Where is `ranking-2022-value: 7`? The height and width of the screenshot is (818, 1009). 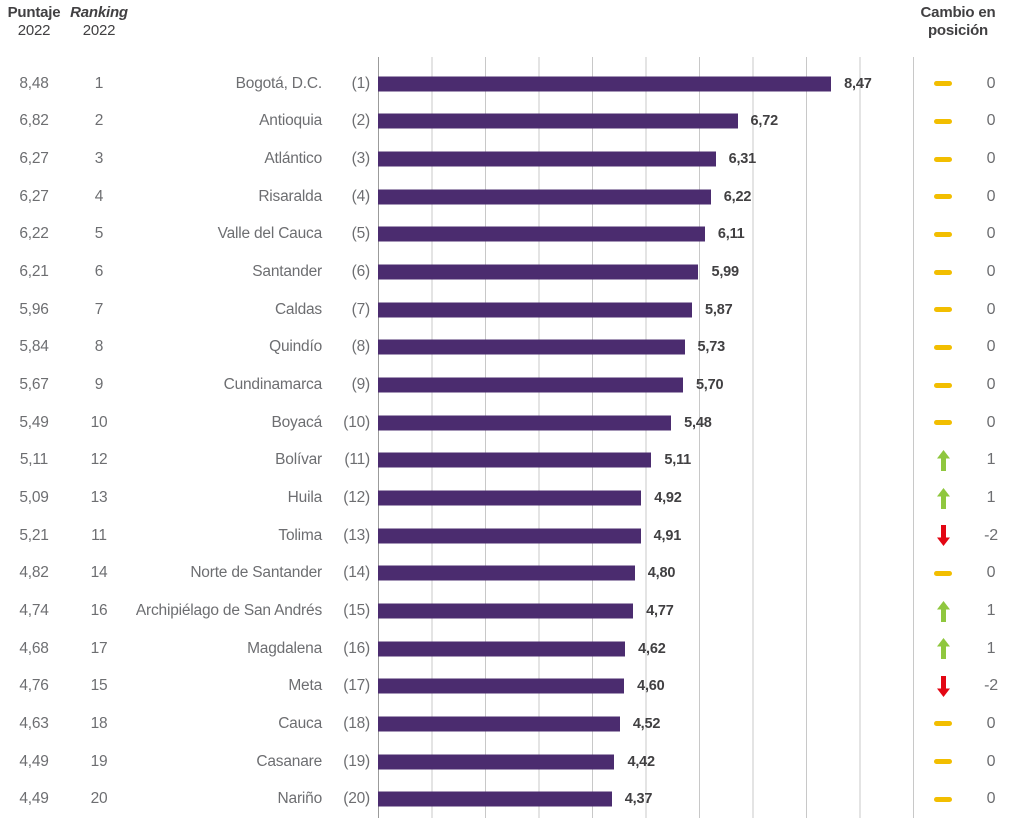
ranking-2022-value: 7 is located at coordinates (99, 309).